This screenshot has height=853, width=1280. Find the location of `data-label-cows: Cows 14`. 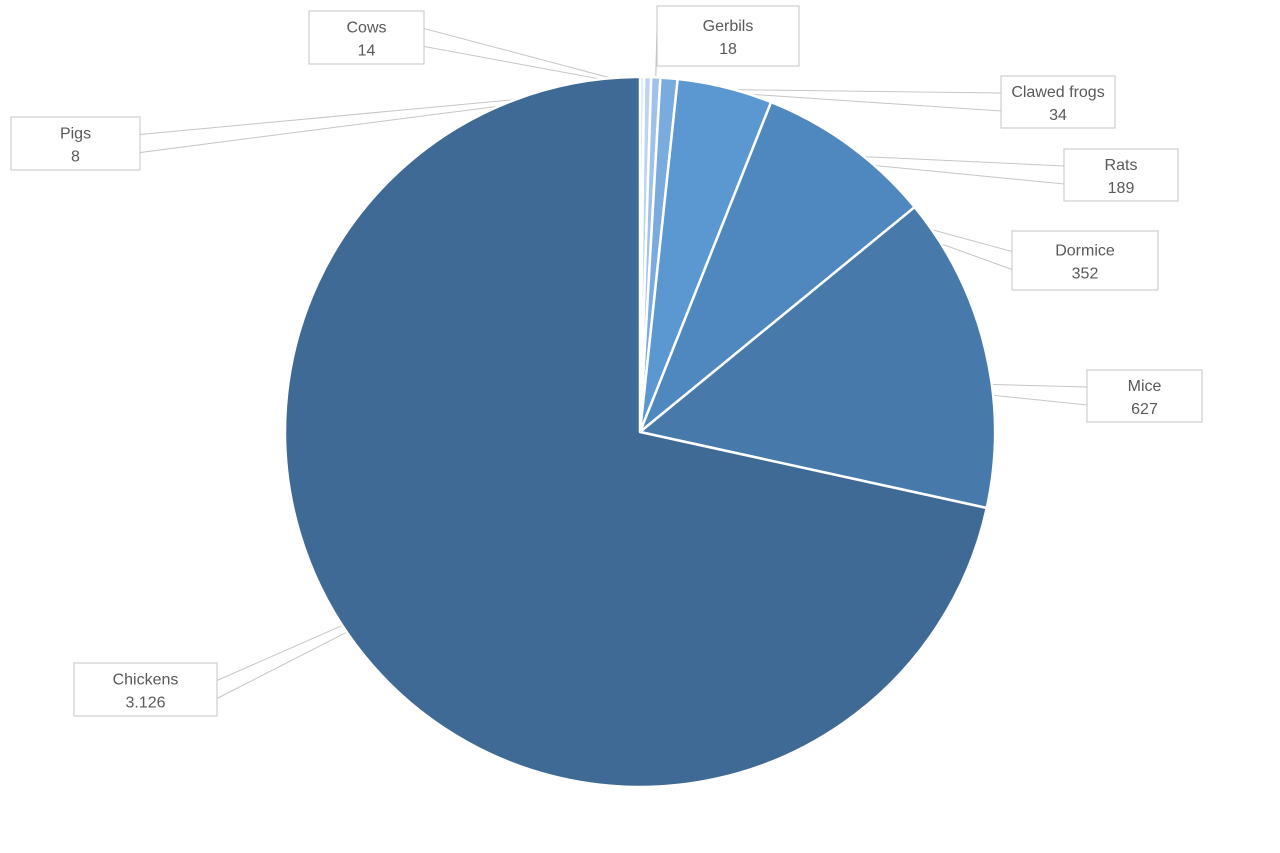

data-label-cows: Cows 14 is located at coordinates (366, 37).